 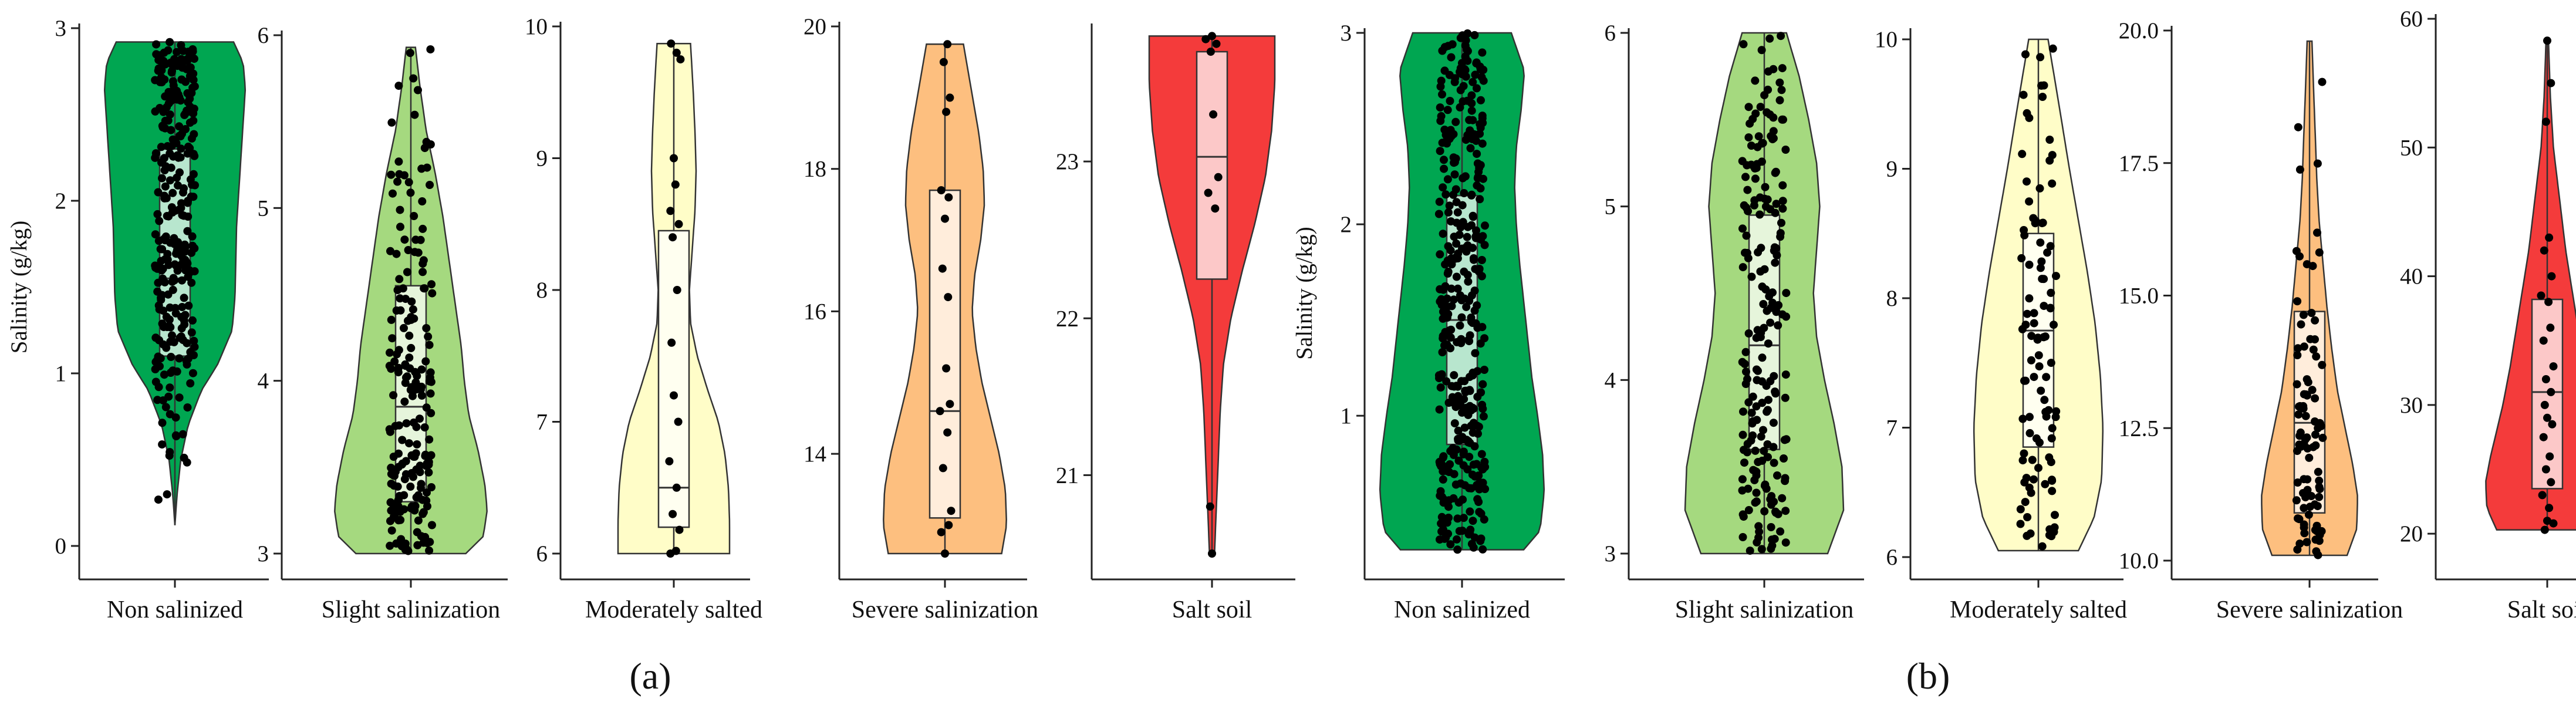 I want to click on y-tick-label: 6, so click(x=1892, y=557).